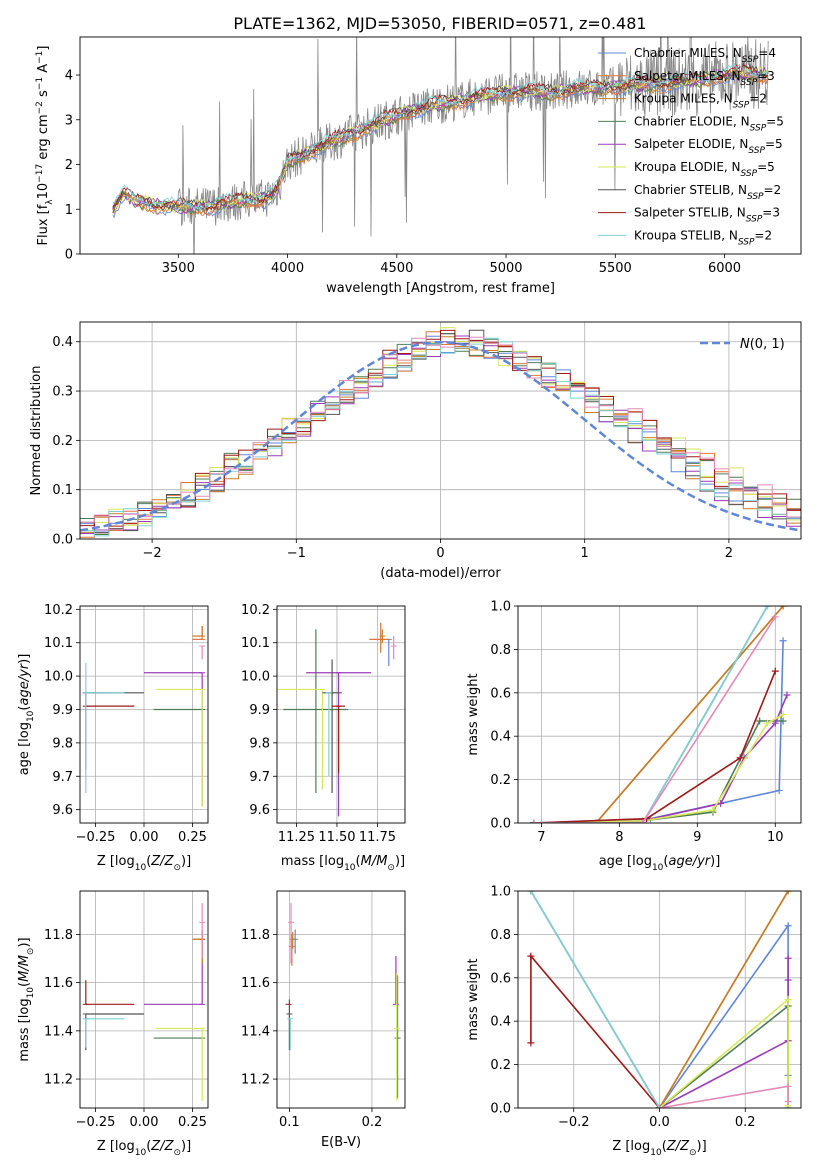 This screenshot has width=819, height=1170. I want to click on y-tick-label: 10.1, so click(58, 643).